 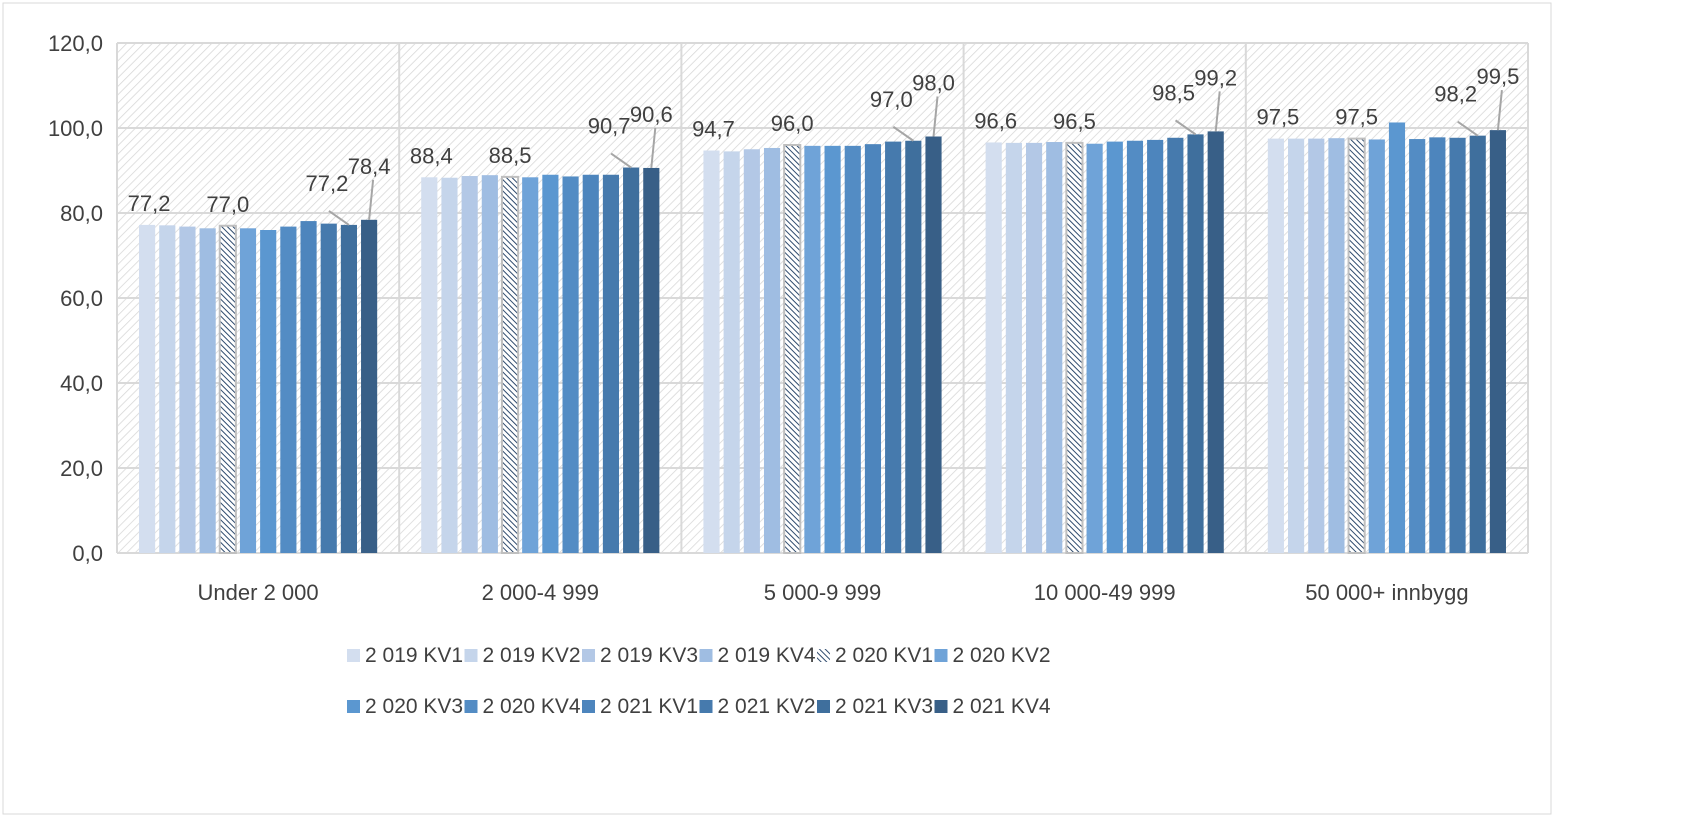 What do you see at coordinates (81, 383) in the screenshot?
I see `y-tick-label: 40,0` at bounding box center [81, 383].